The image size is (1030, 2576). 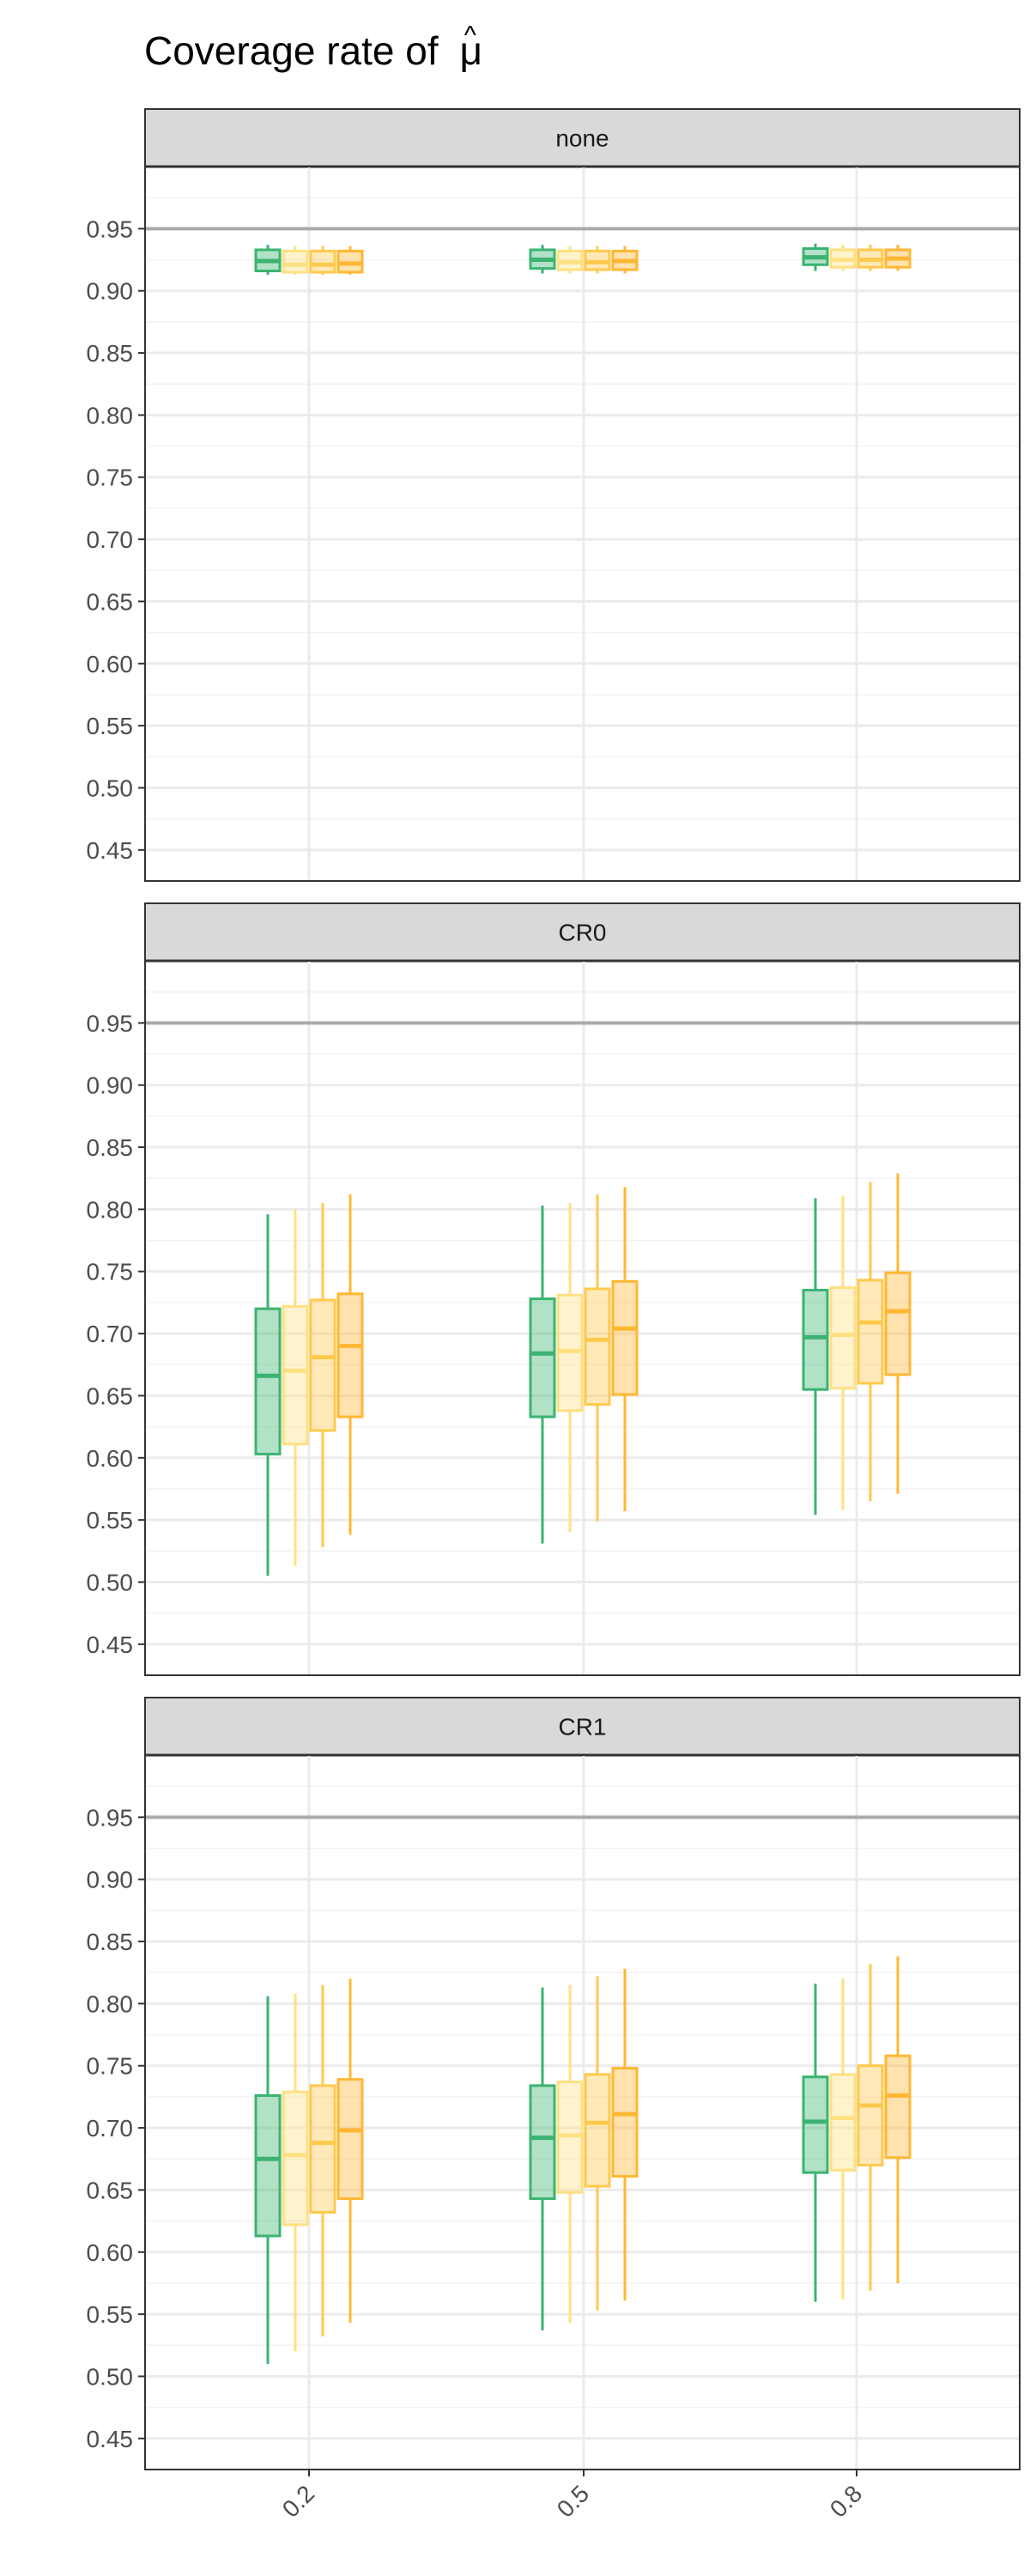 I want to click on facet-strip-label: CR0, so click(x=582, y=933).